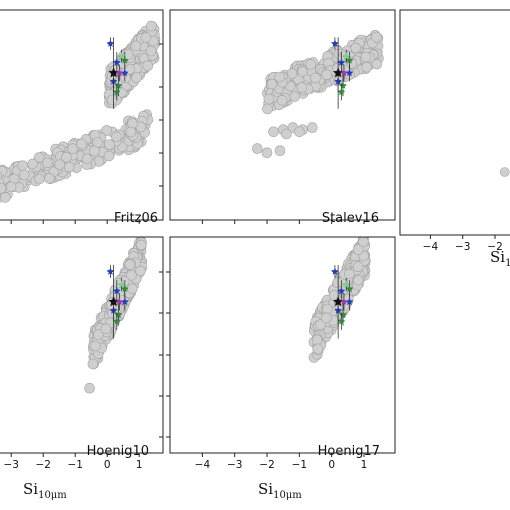 The image size is (510, 510). Describe the element at coordinates (116, 315) in the screenshot. I see `panel-hoenig10` at that location.